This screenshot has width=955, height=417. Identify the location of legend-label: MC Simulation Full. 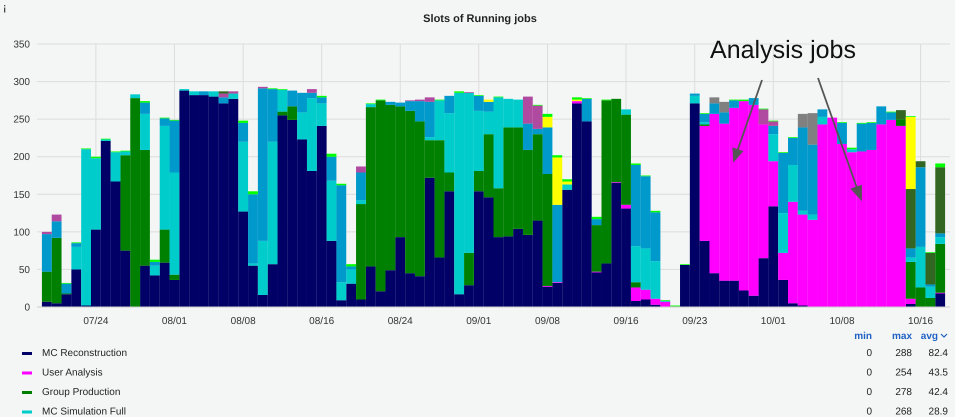
(84, 411).